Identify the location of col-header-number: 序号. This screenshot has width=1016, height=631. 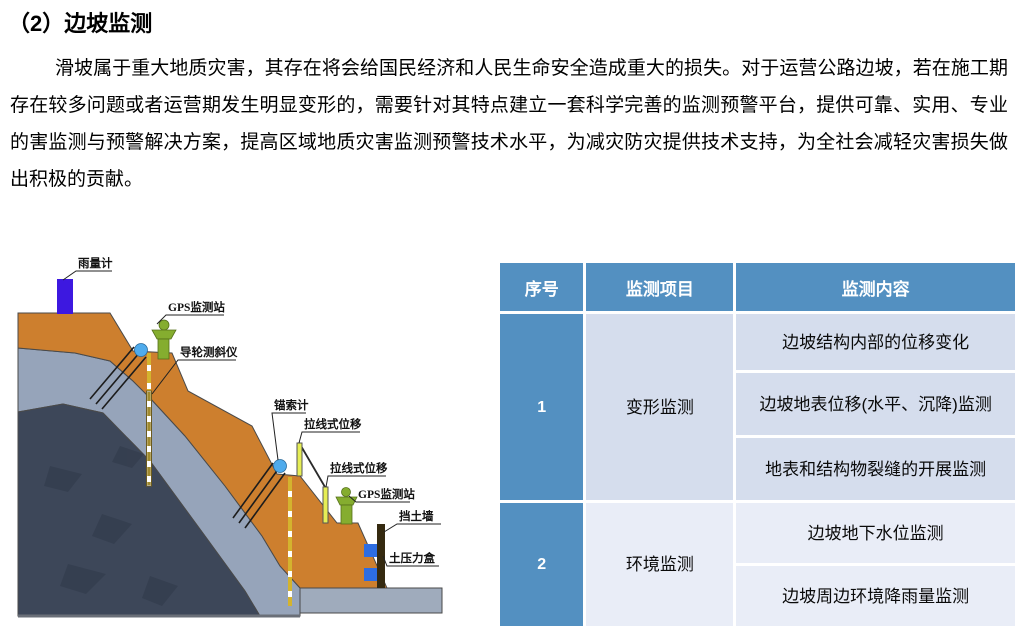
(542, 287).